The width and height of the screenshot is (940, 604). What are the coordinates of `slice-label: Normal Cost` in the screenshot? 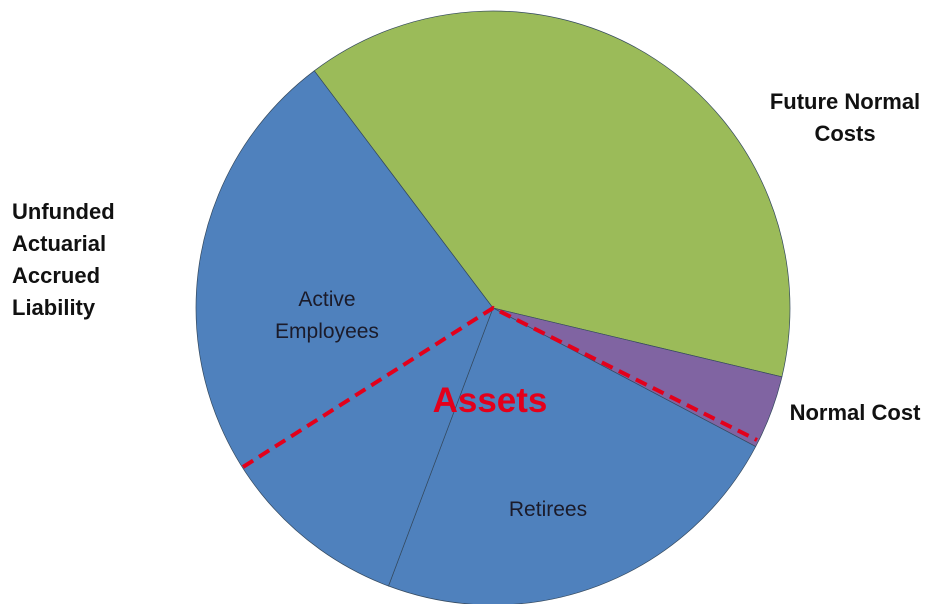 It's located at (855, 412).